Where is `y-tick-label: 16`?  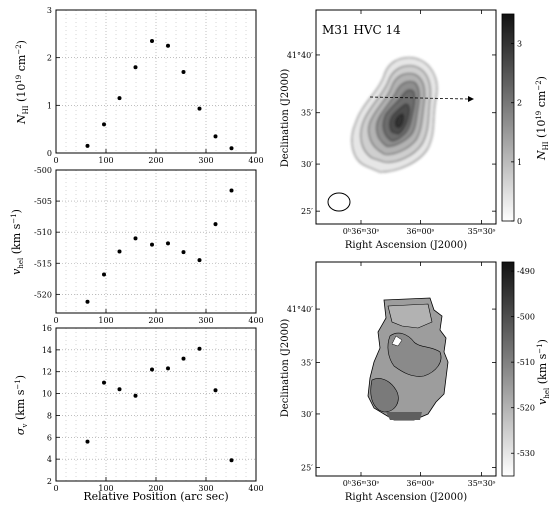 y-tick-label: 16 is located at coordinates (47, 328).